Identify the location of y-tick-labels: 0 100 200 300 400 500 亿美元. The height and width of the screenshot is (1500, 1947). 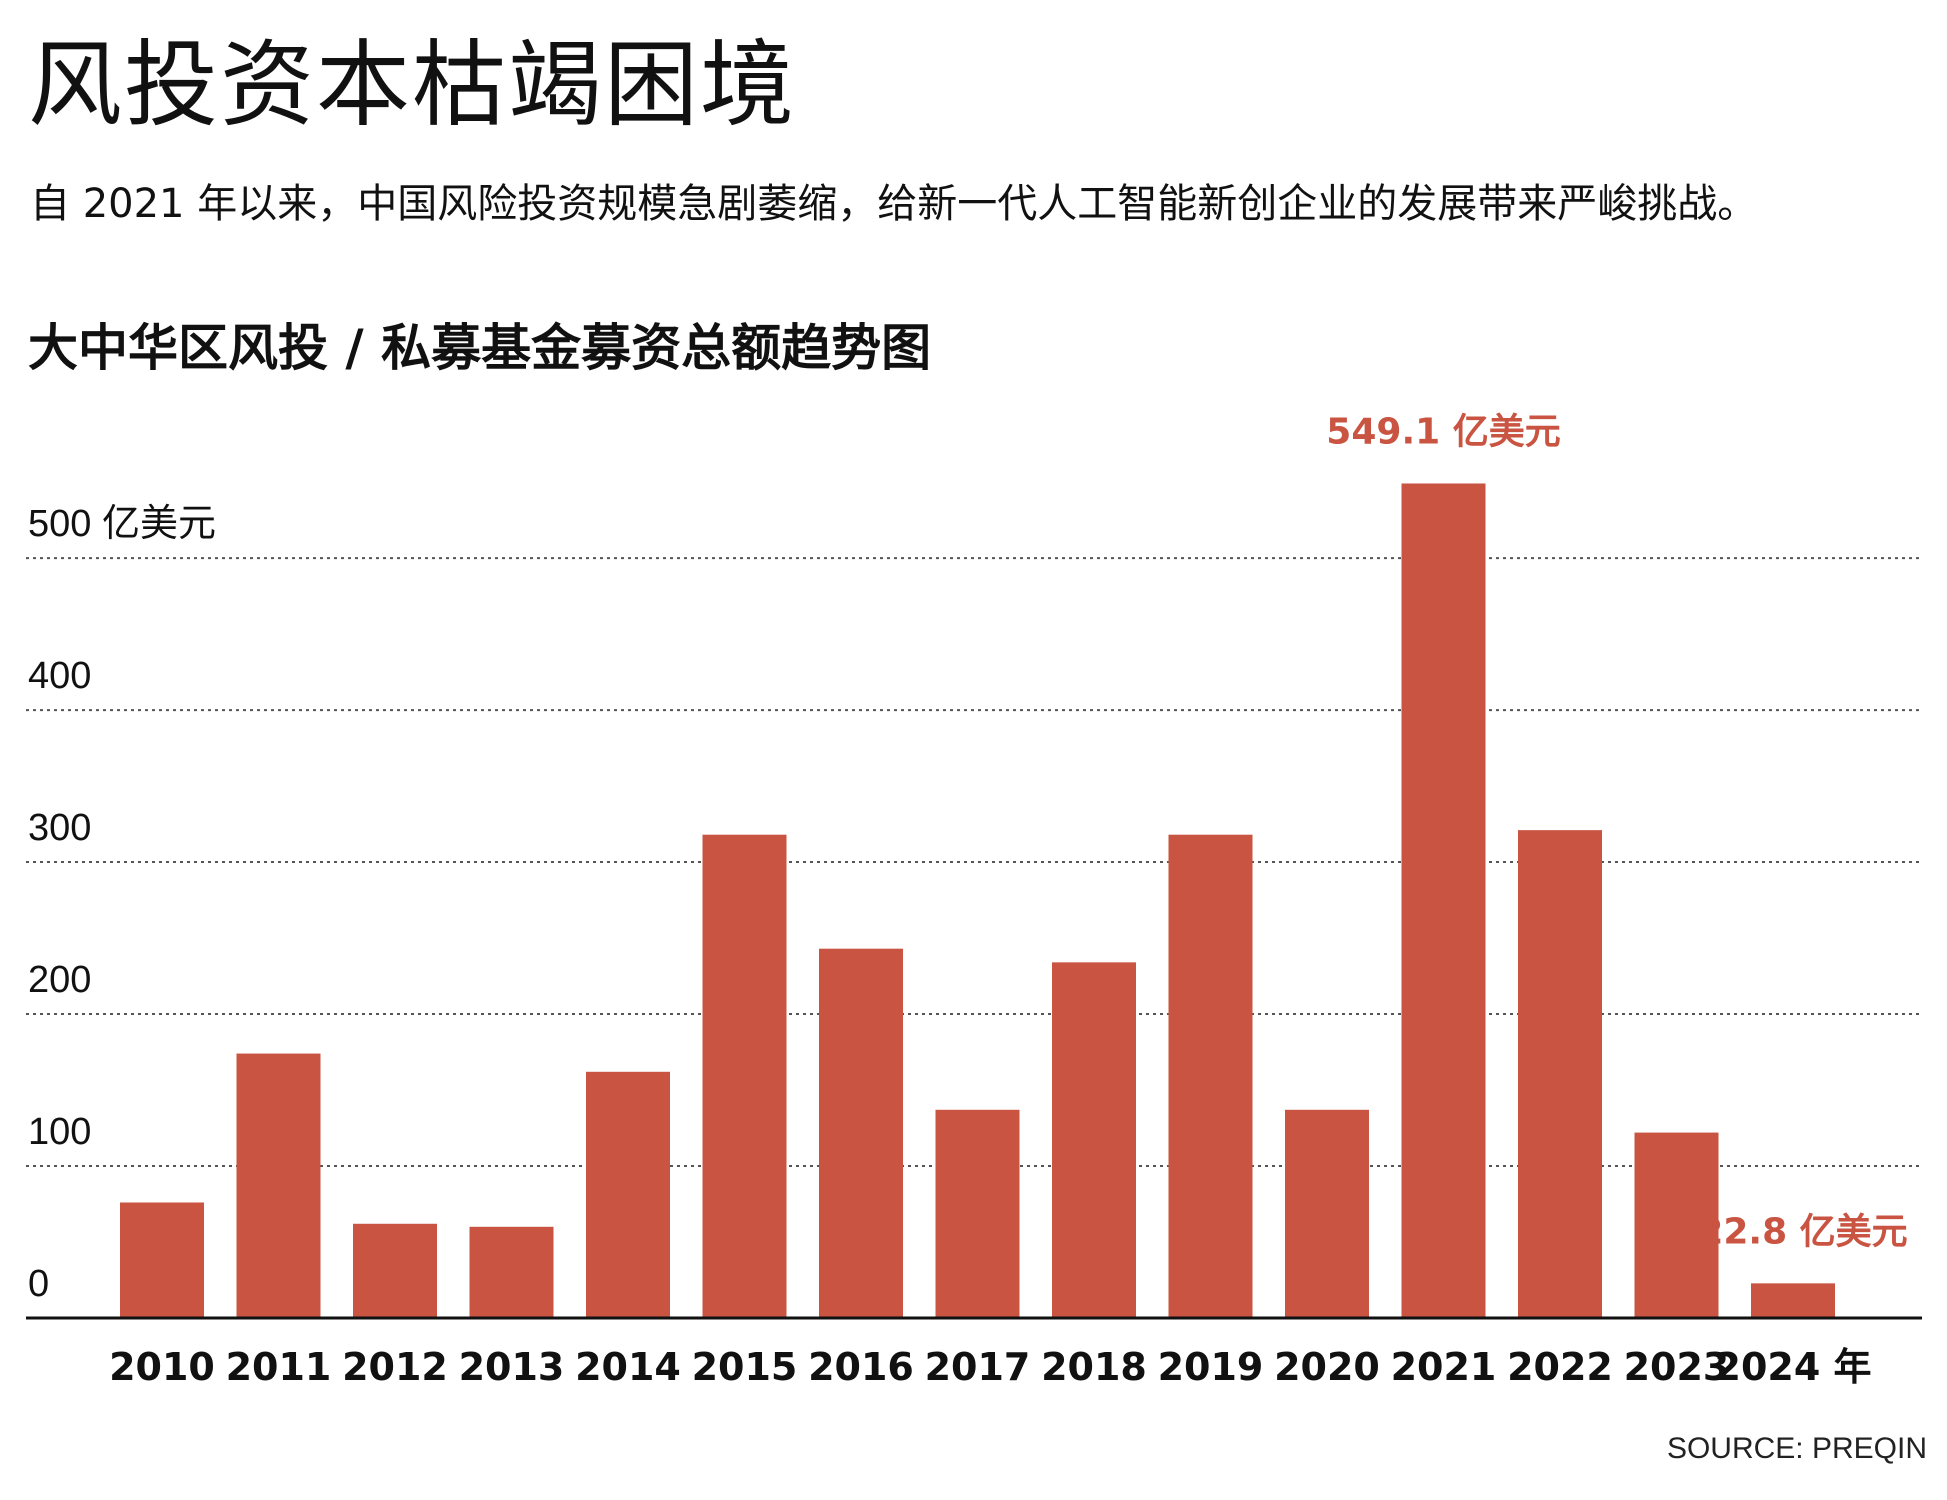
(122, 904).